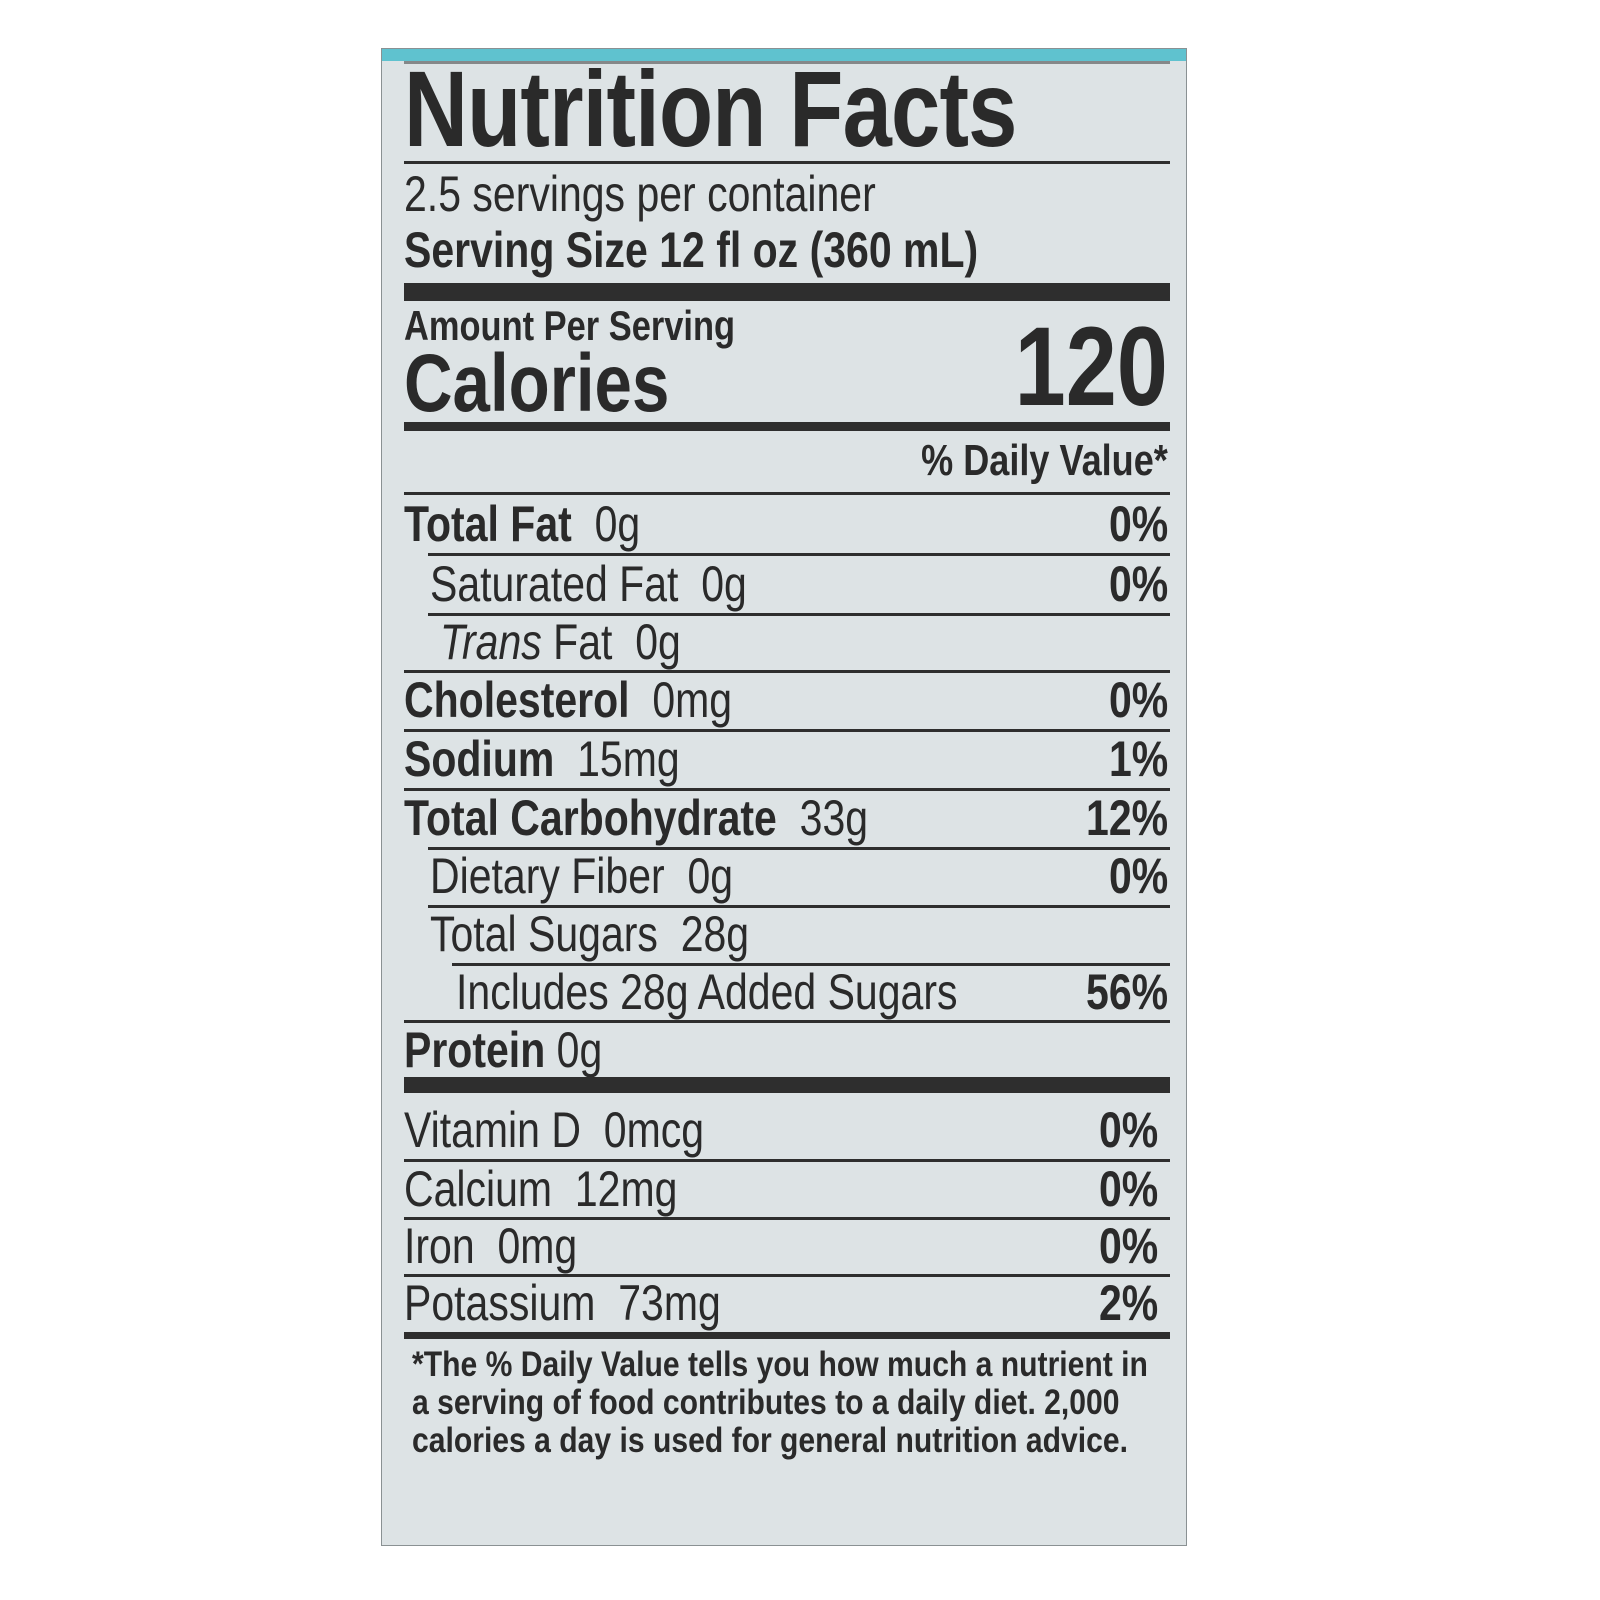 This screenshot has width=1600, height=1600. Describe the element at coordinates (500, 1303) in the screenshot. I see `vitamin-name: Potassium` at that location.